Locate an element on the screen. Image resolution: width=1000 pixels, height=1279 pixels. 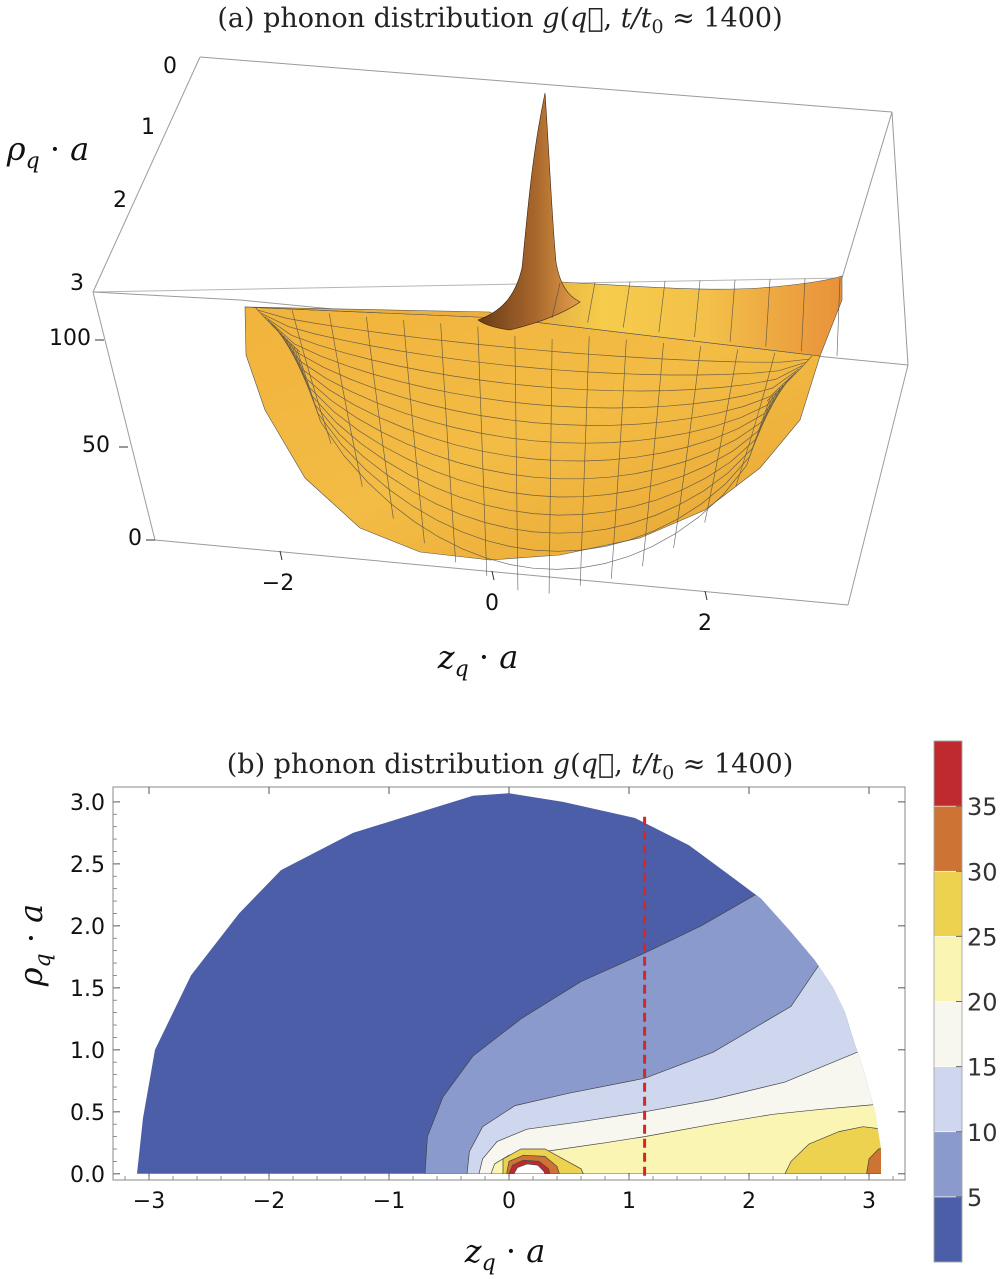
colorbar-tick-label: 25 is located at coordinates (982, 937).